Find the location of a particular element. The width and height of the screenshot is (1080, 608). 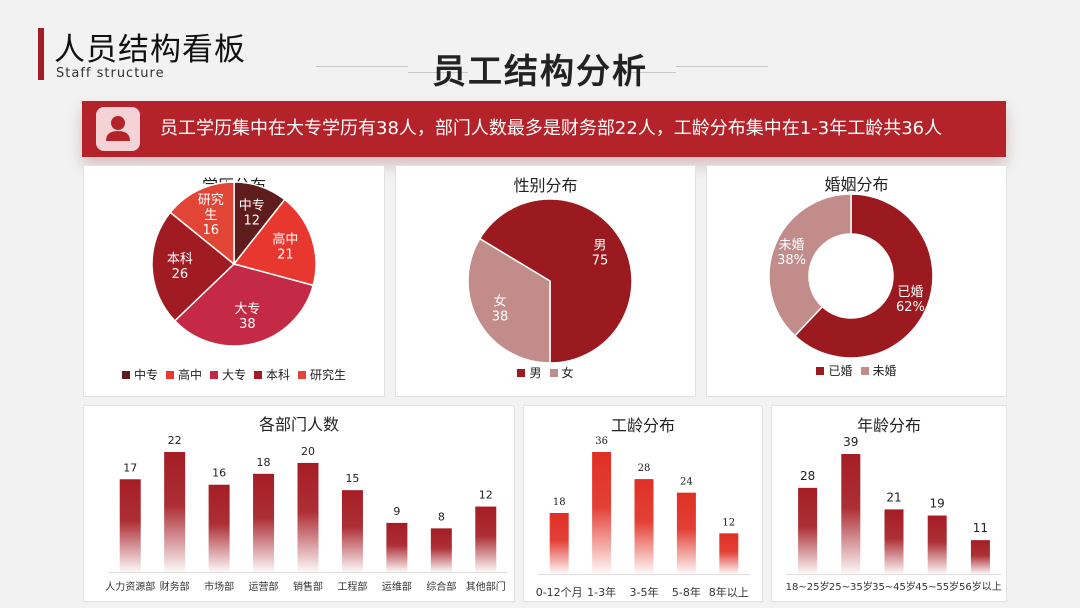

legend-item: 中专 is located at coordinates (139, 374).